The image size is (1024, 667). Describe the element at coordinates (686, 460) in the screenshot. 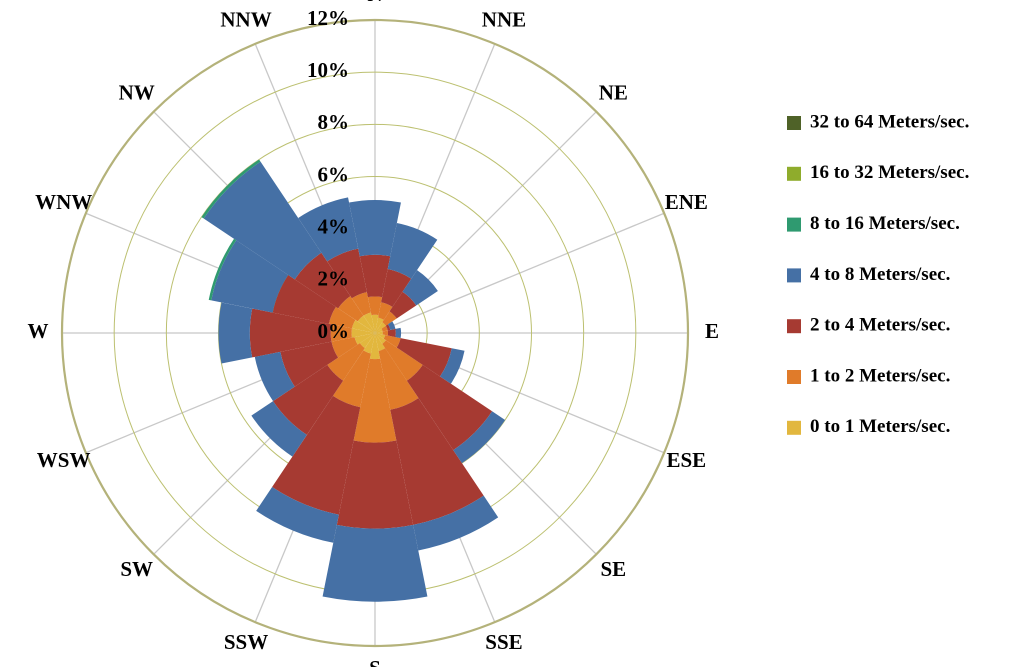

I see `direction-label: ESE` at that location.